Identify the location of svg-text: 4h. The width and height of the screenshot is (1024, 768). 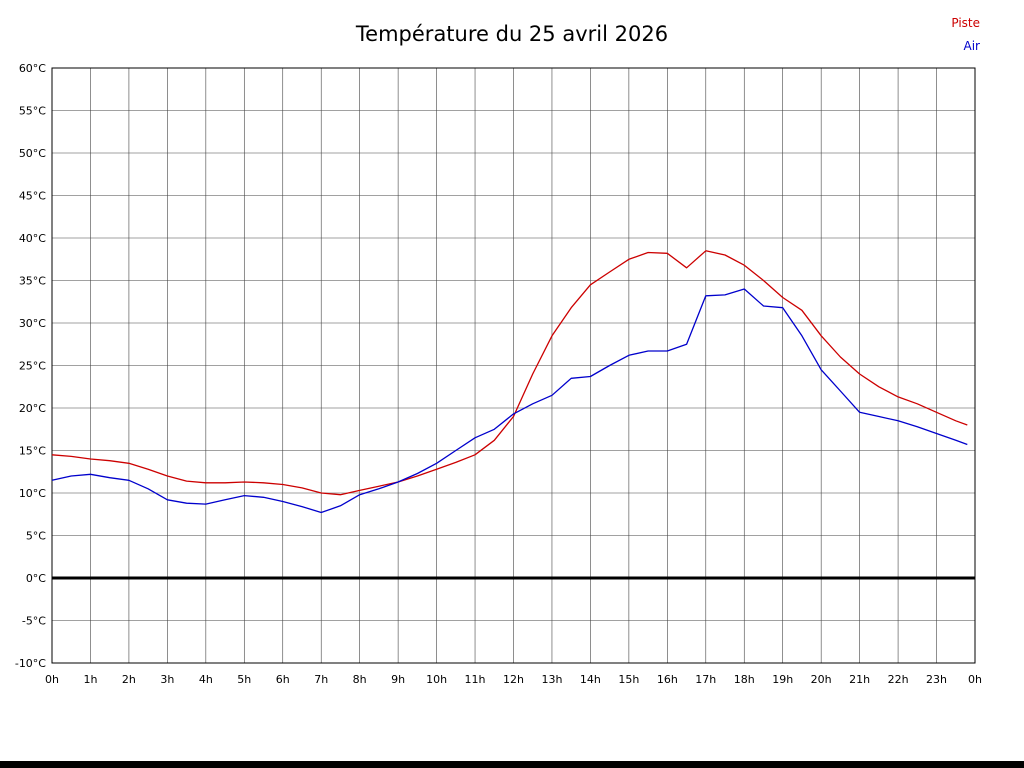
(206, 679).